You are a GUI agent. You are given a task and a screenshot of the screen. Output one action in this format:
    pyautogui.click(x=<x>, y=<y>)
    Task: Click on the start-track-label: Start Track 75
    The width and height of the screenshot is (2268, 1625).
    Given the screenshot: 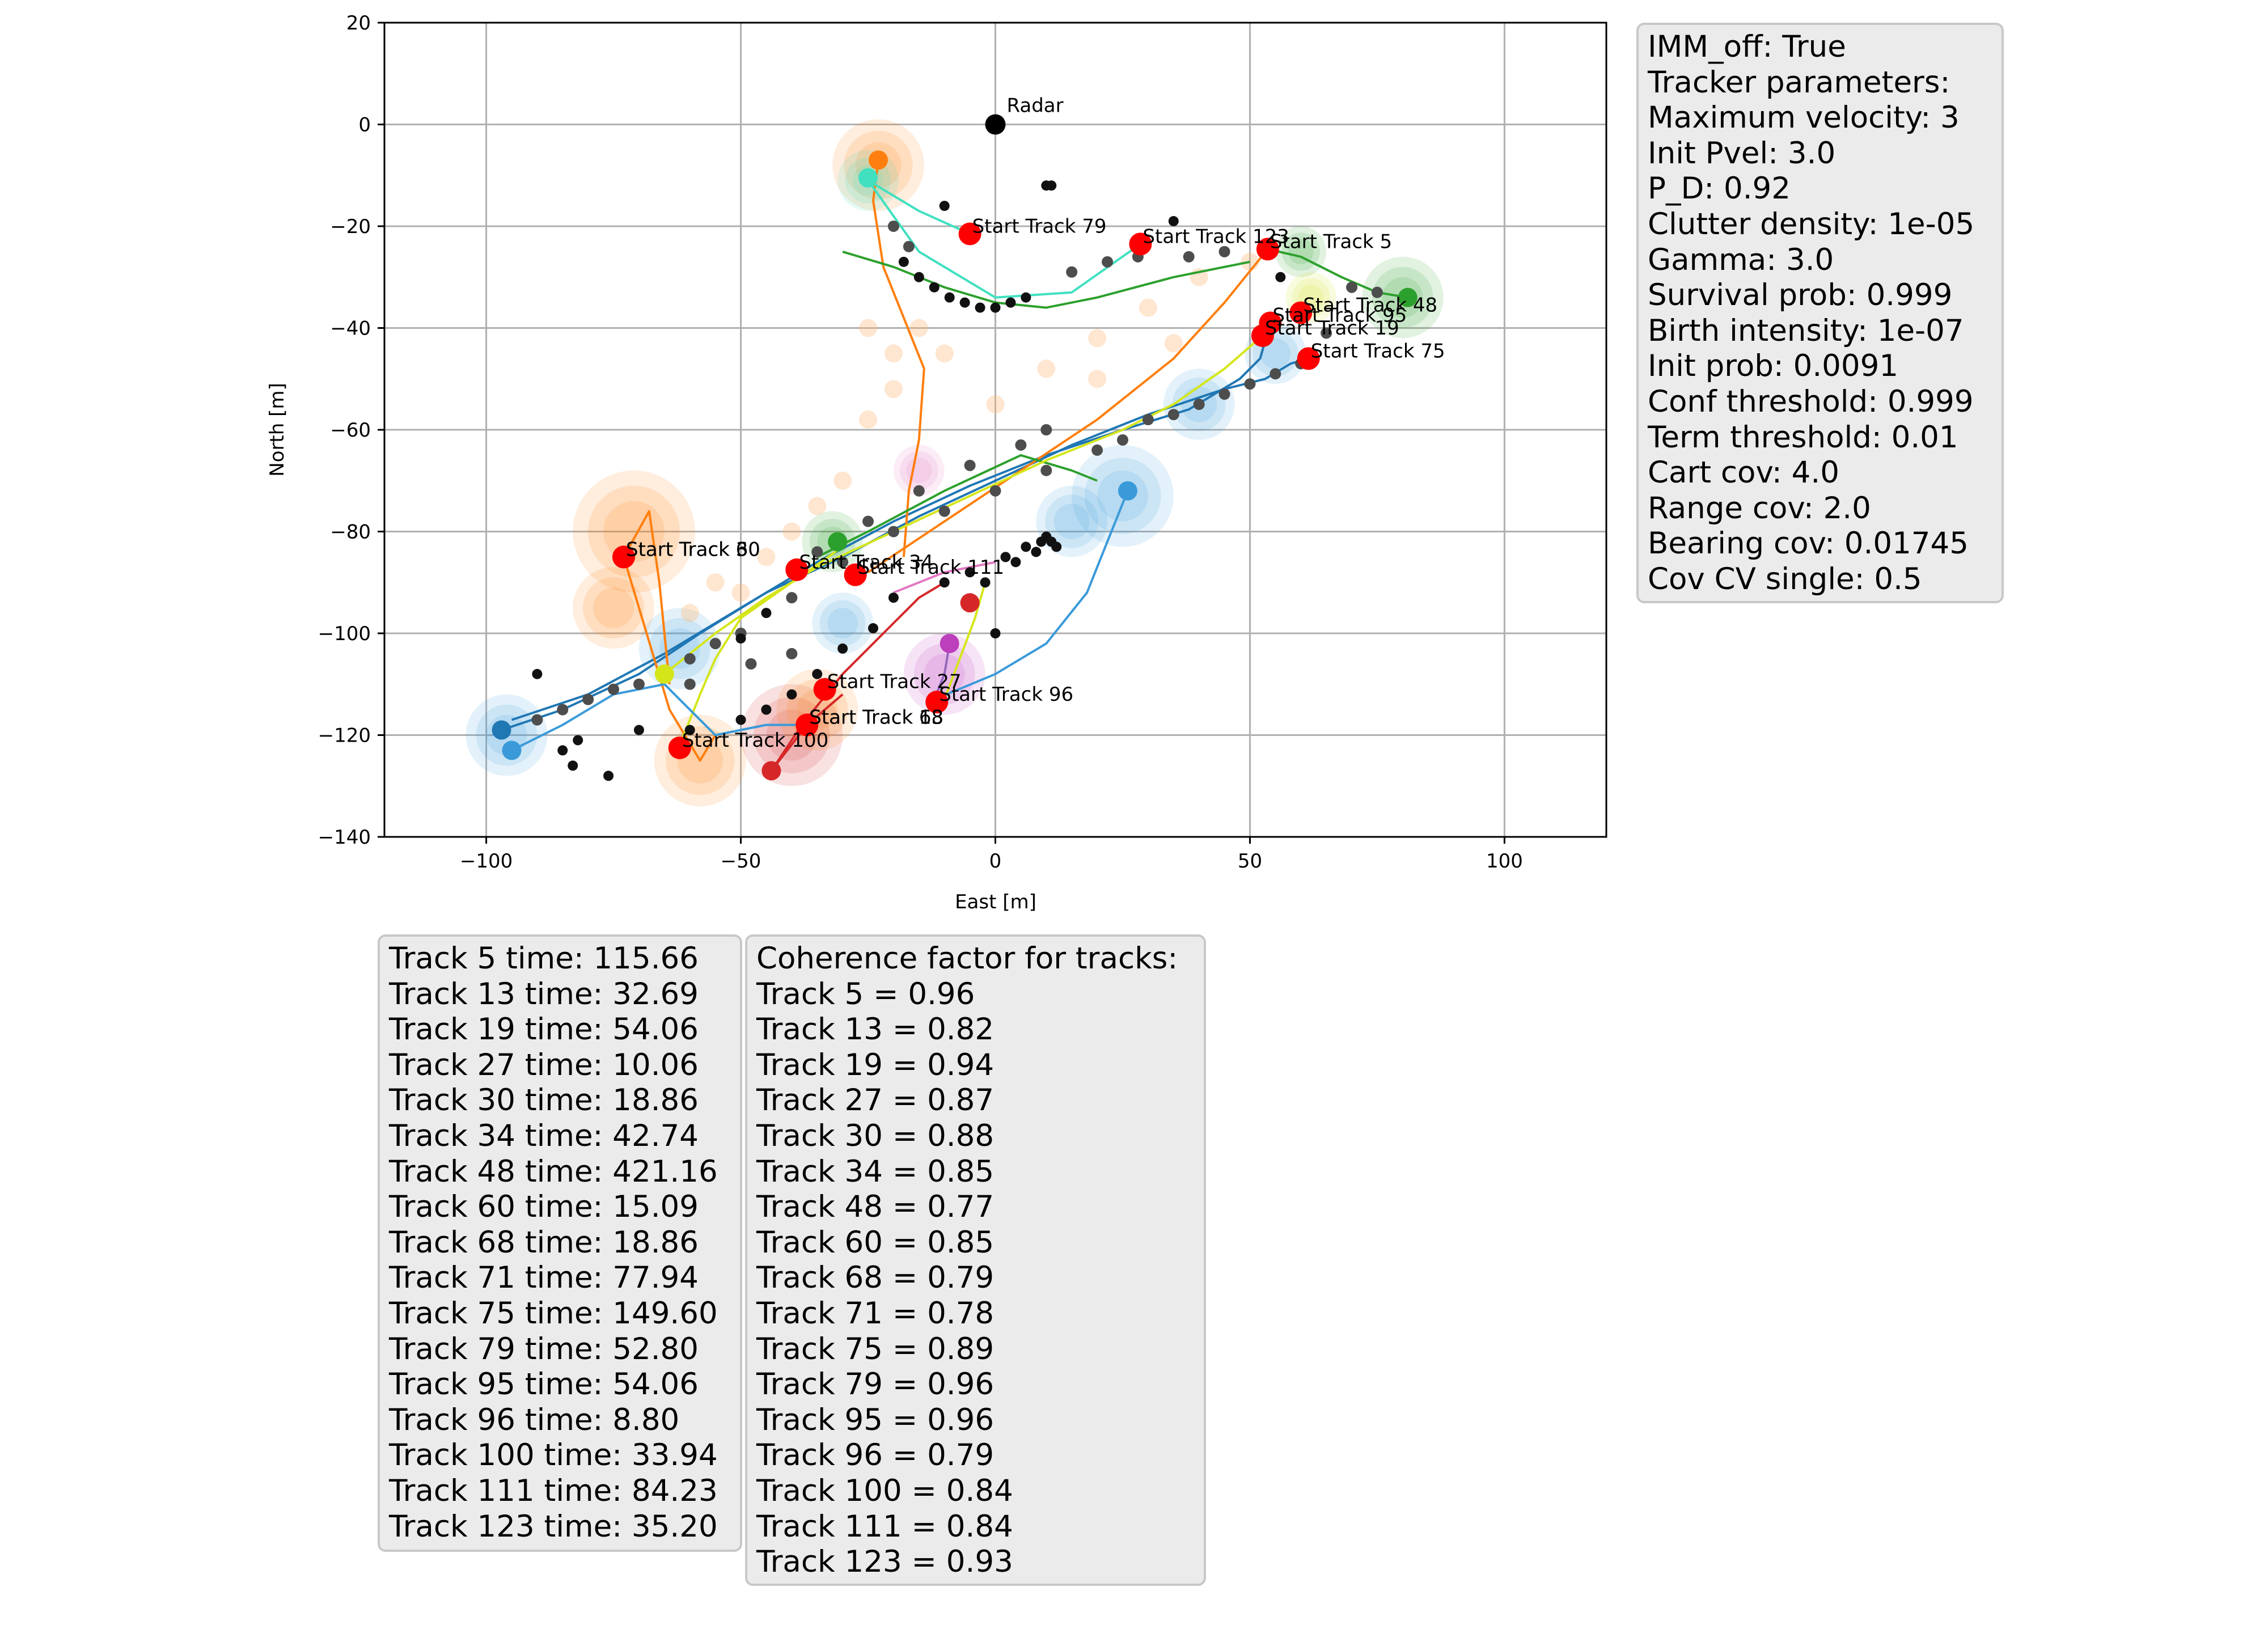 What is the action you would take?
    pyautogui.click(x=1378, y=351)
    